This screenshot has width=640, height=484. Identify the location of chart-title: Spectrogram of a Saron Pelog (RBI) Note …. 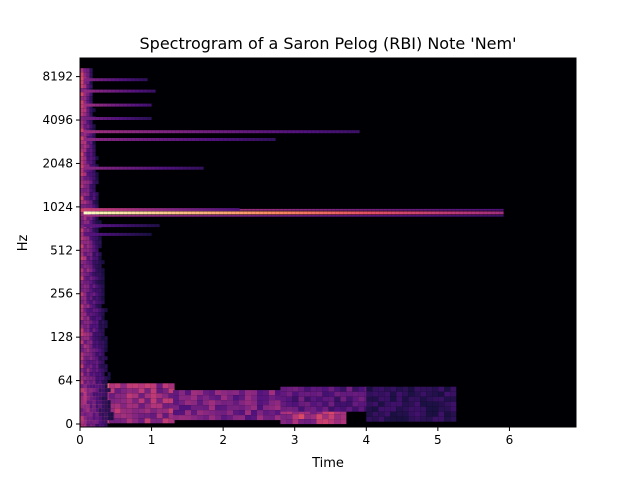
(328, 43).